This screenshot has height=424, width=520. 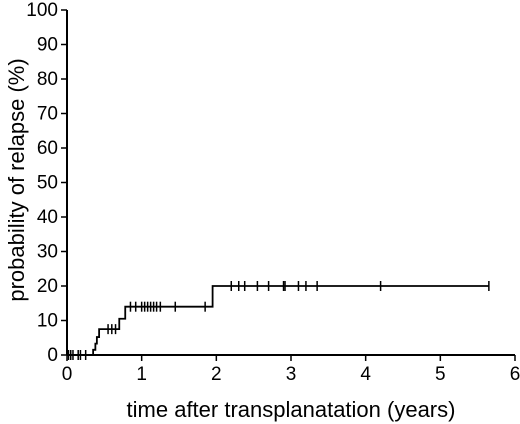 I want to click on x-ticks: 0 1 2 3 4 5 6, so click(x=291, y=370).